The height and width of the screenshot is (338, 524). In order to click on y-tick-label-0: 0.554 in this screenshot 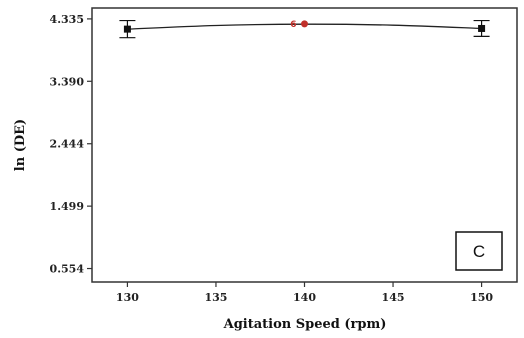, I will do `click(67, 269)`.